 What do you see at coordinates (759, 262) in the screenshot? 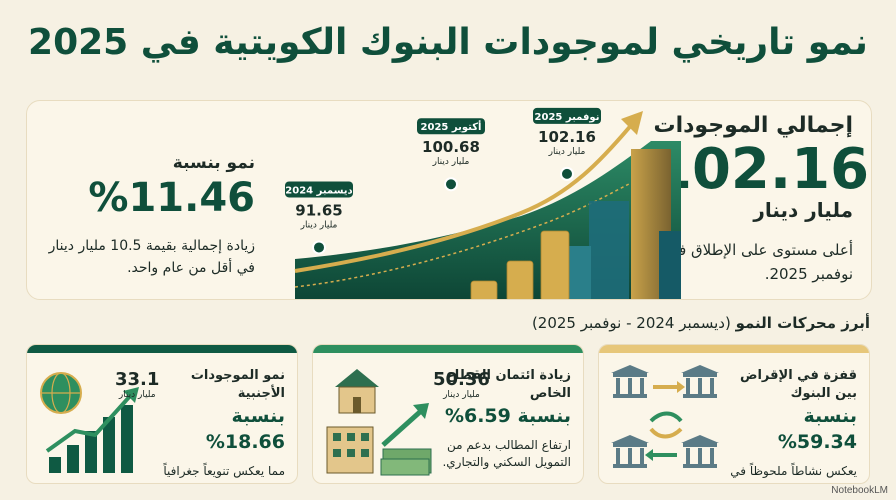
I see `total-assets-note: أعلى مستوى على الإطلاق في نوفمبر 2025.` at bounding box center [759, 262].